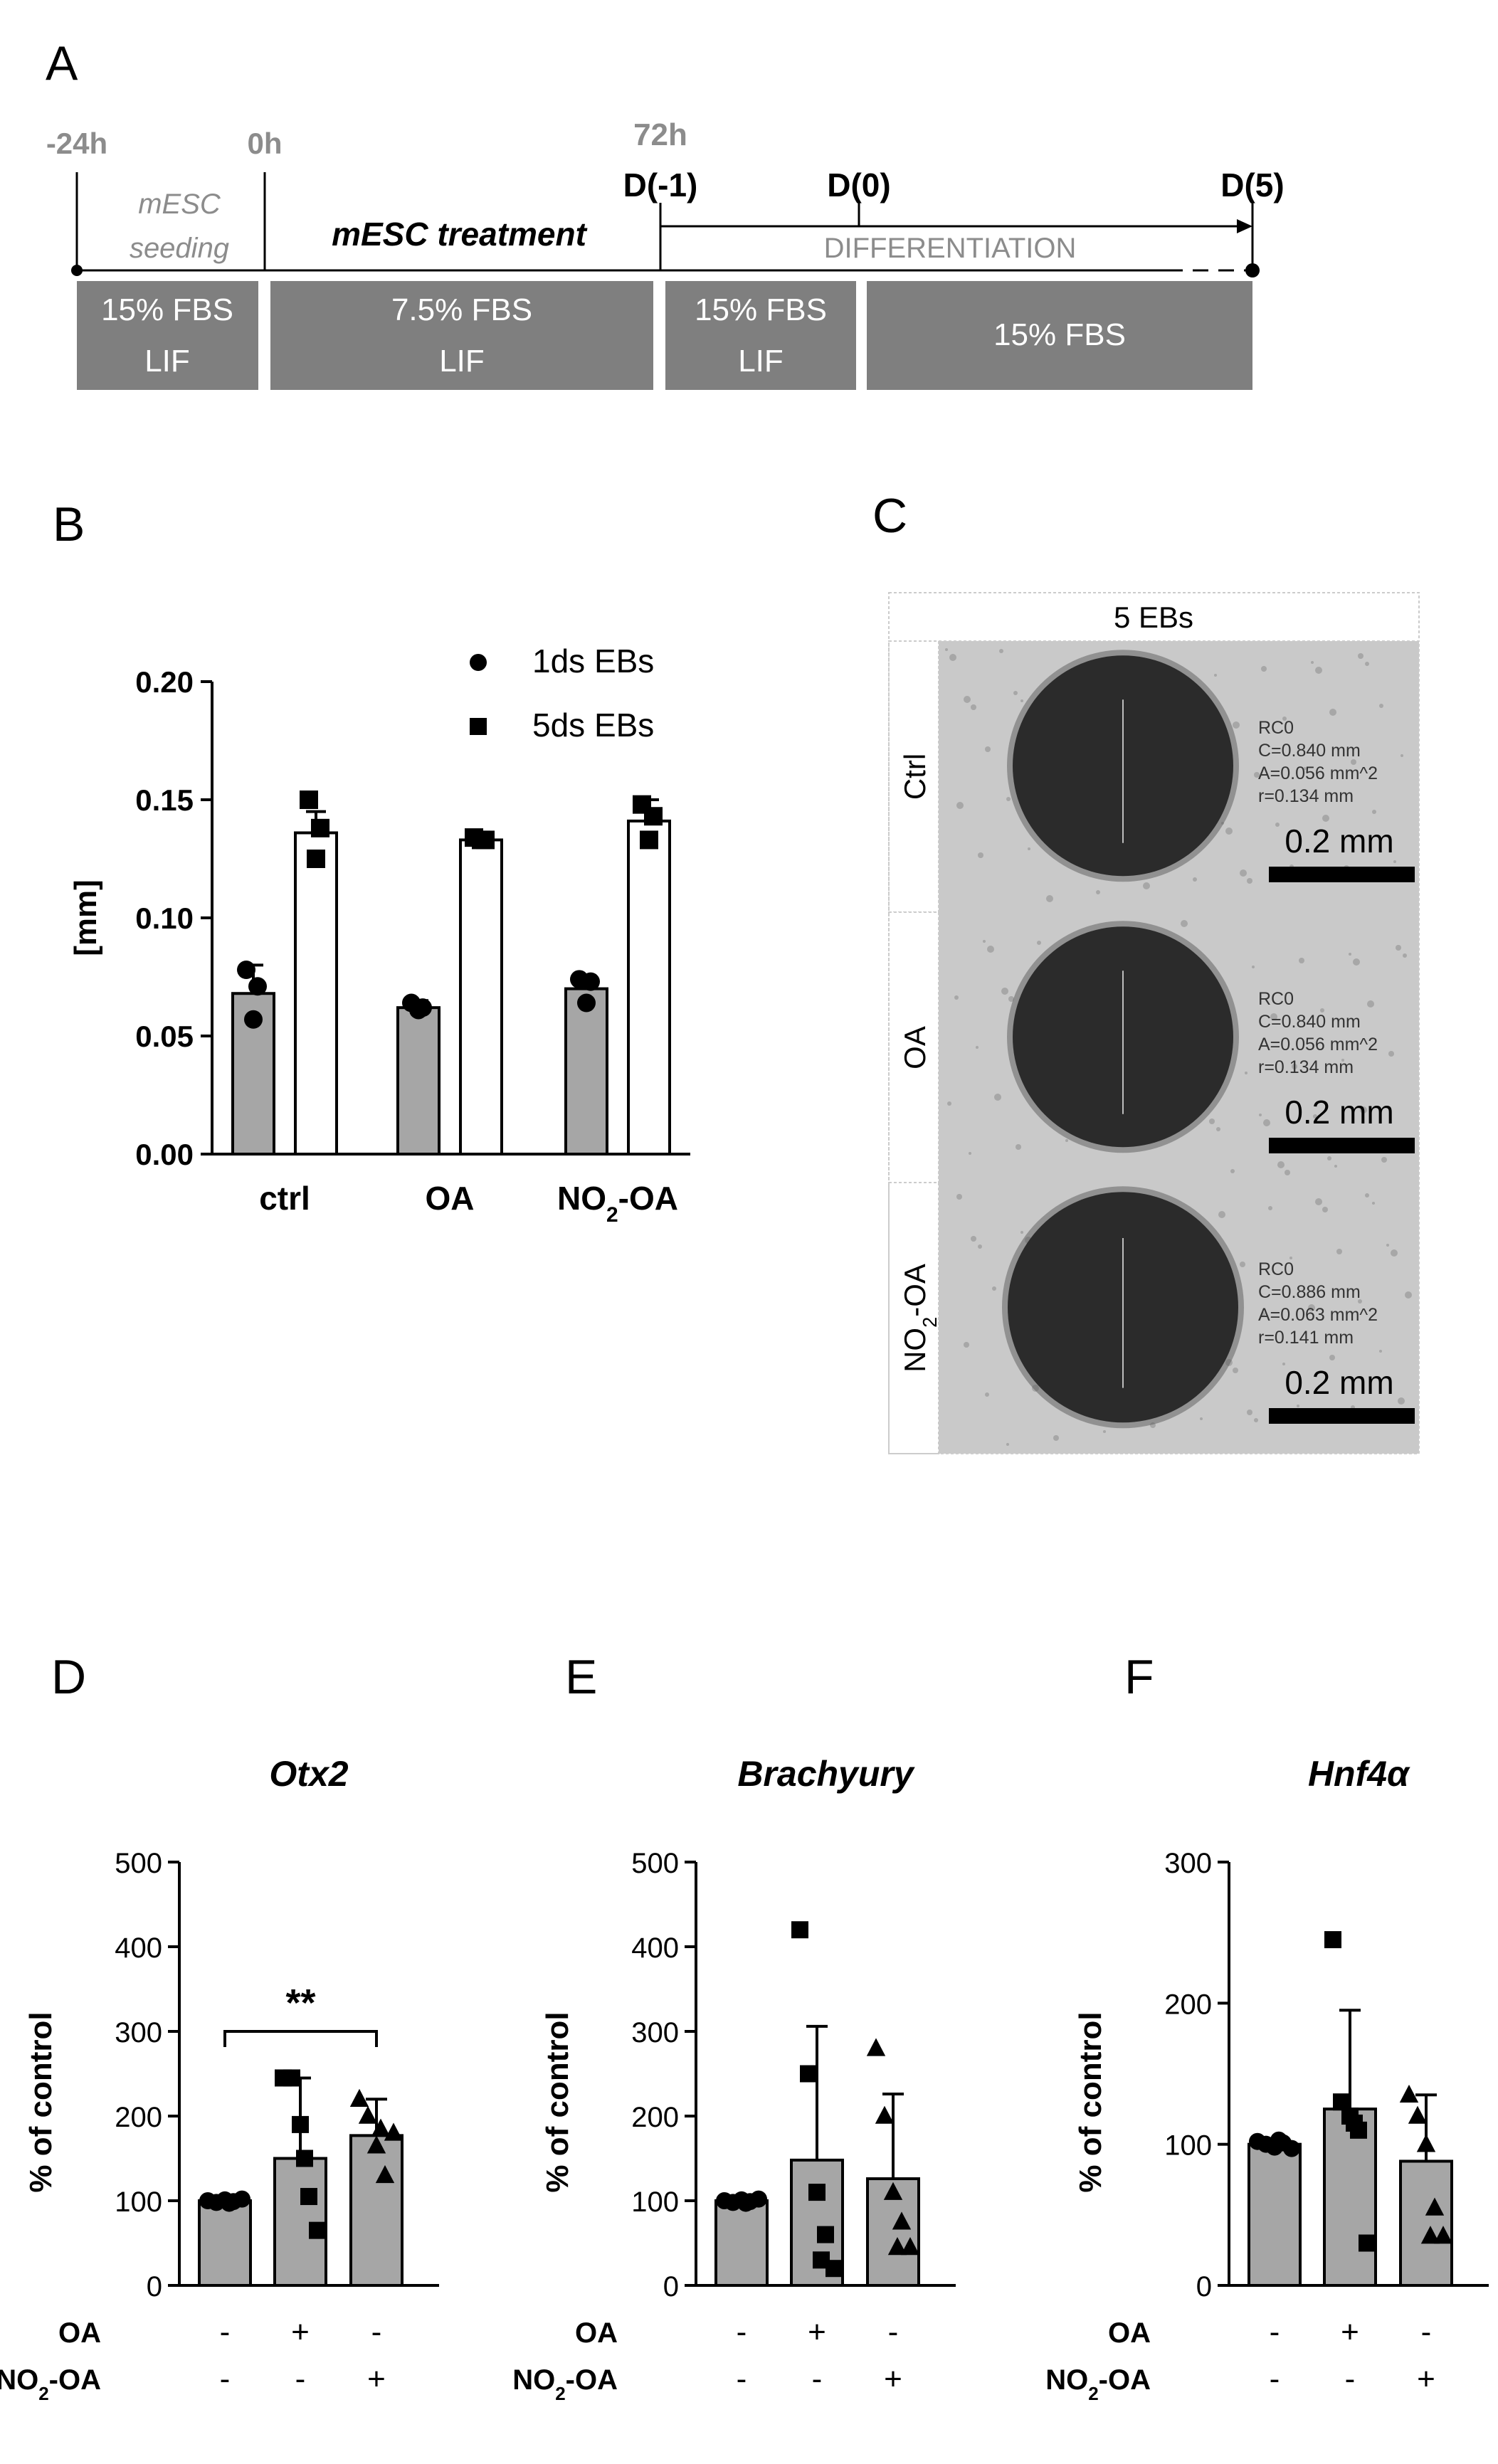 The image size is (1498, 2464). I want to click on y-tick-label: 200, so click(1188, 2005).